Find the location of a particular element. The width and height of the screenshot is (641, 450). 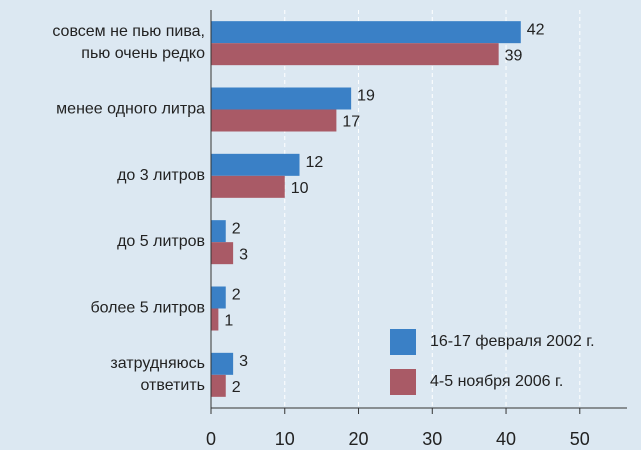

y-tick-line: пью очень редко is located at coordinates (143, 53).